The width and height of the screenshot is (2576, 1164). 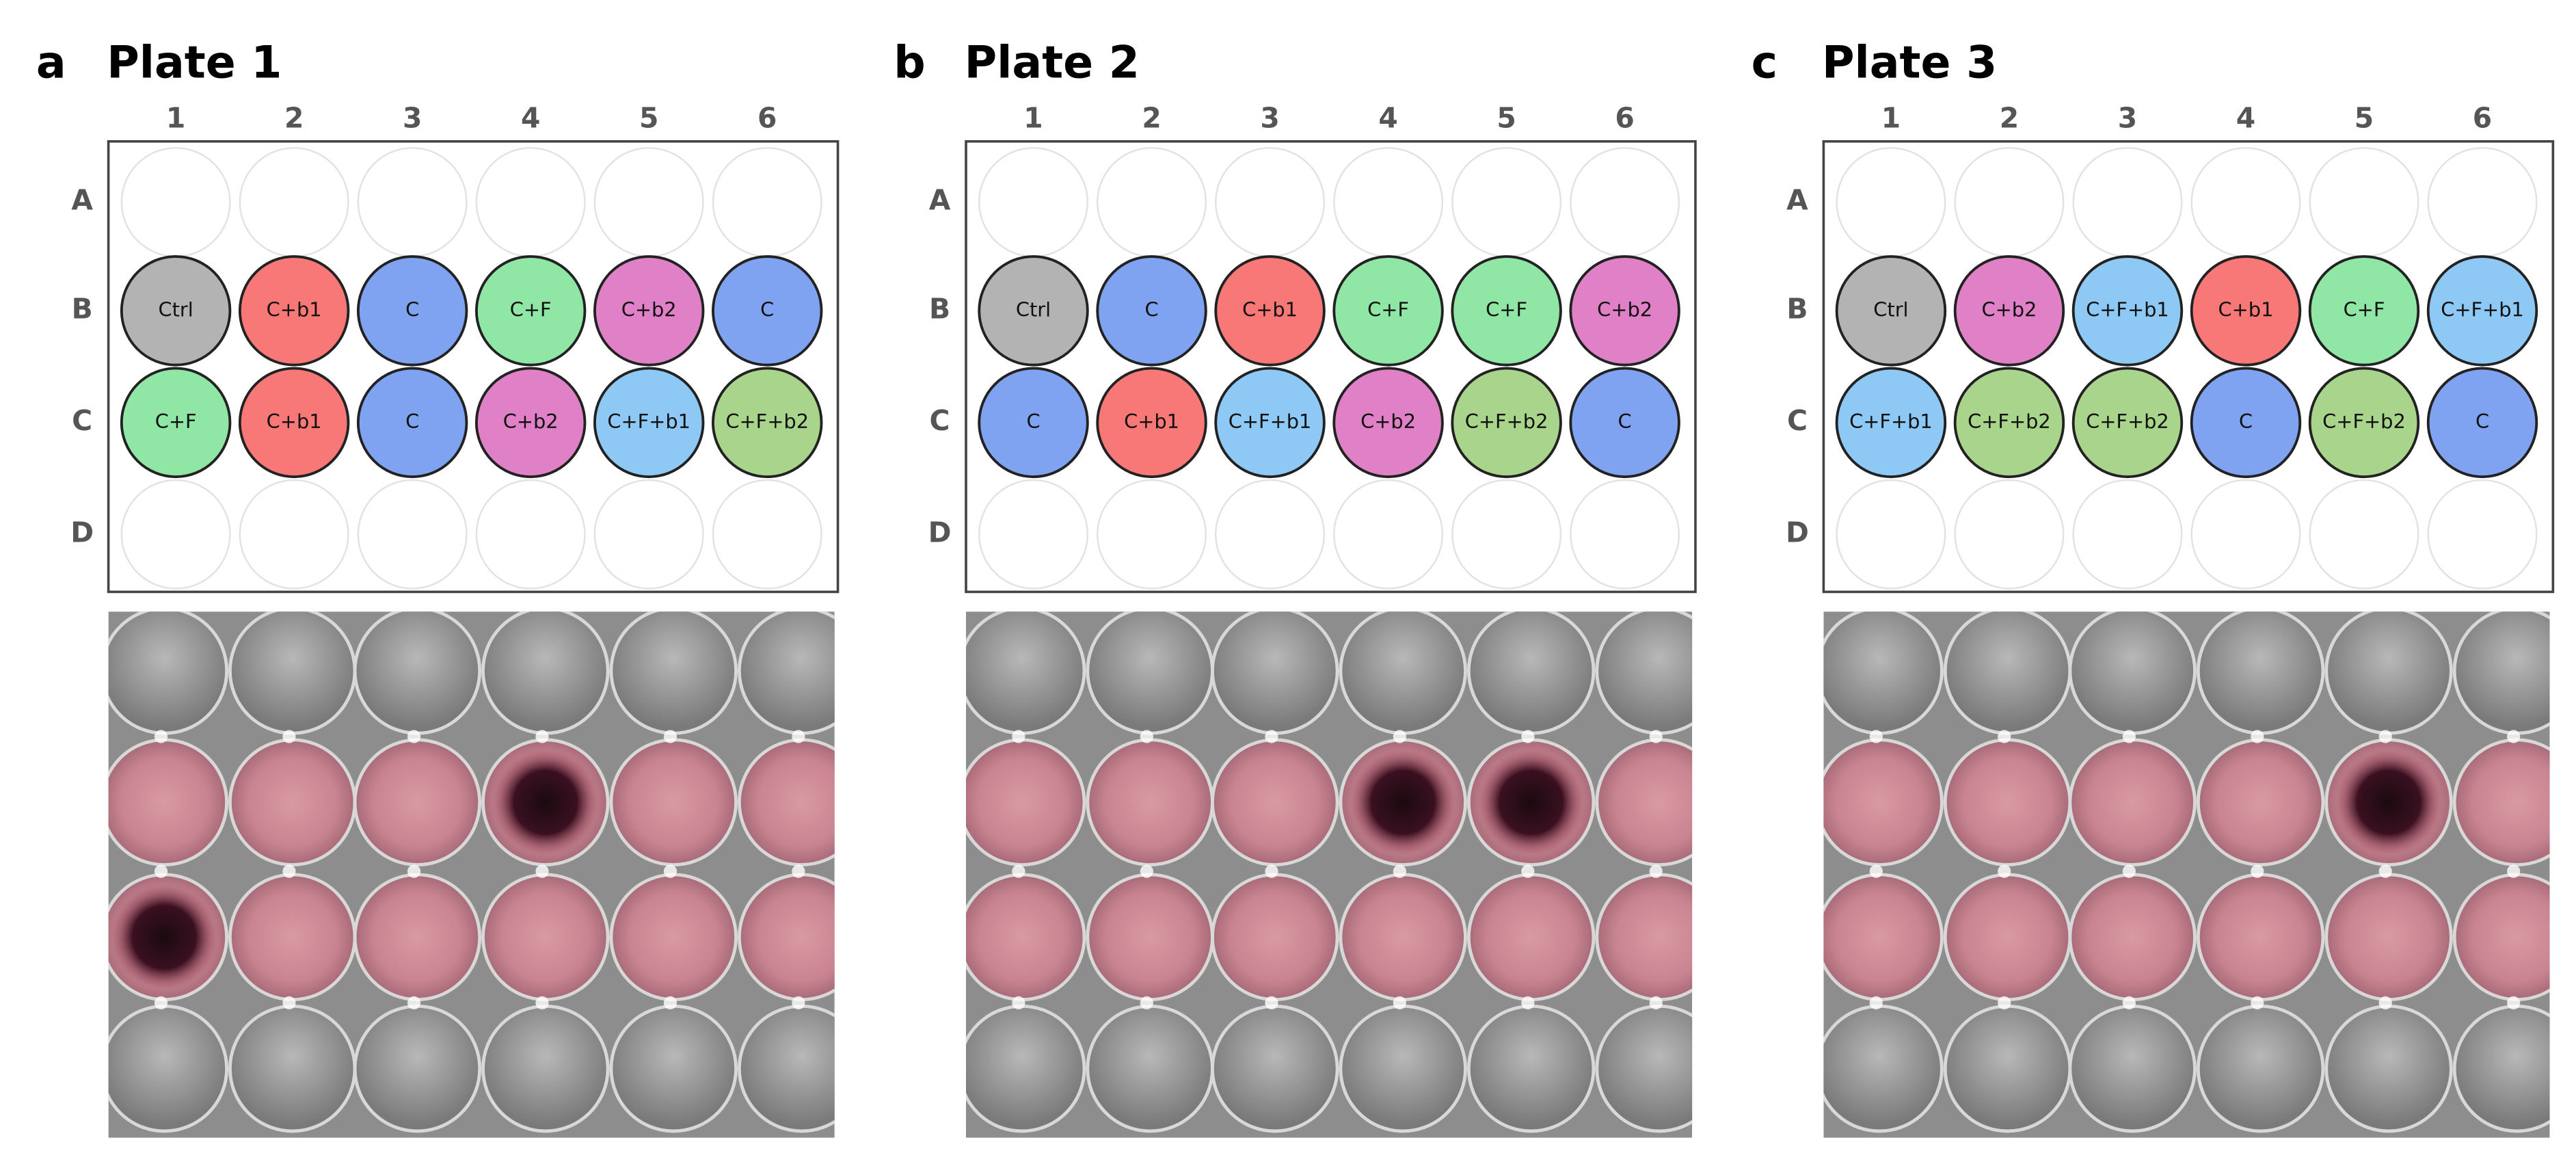 I want to click on row-label: D, so click(x=1797, y=532).